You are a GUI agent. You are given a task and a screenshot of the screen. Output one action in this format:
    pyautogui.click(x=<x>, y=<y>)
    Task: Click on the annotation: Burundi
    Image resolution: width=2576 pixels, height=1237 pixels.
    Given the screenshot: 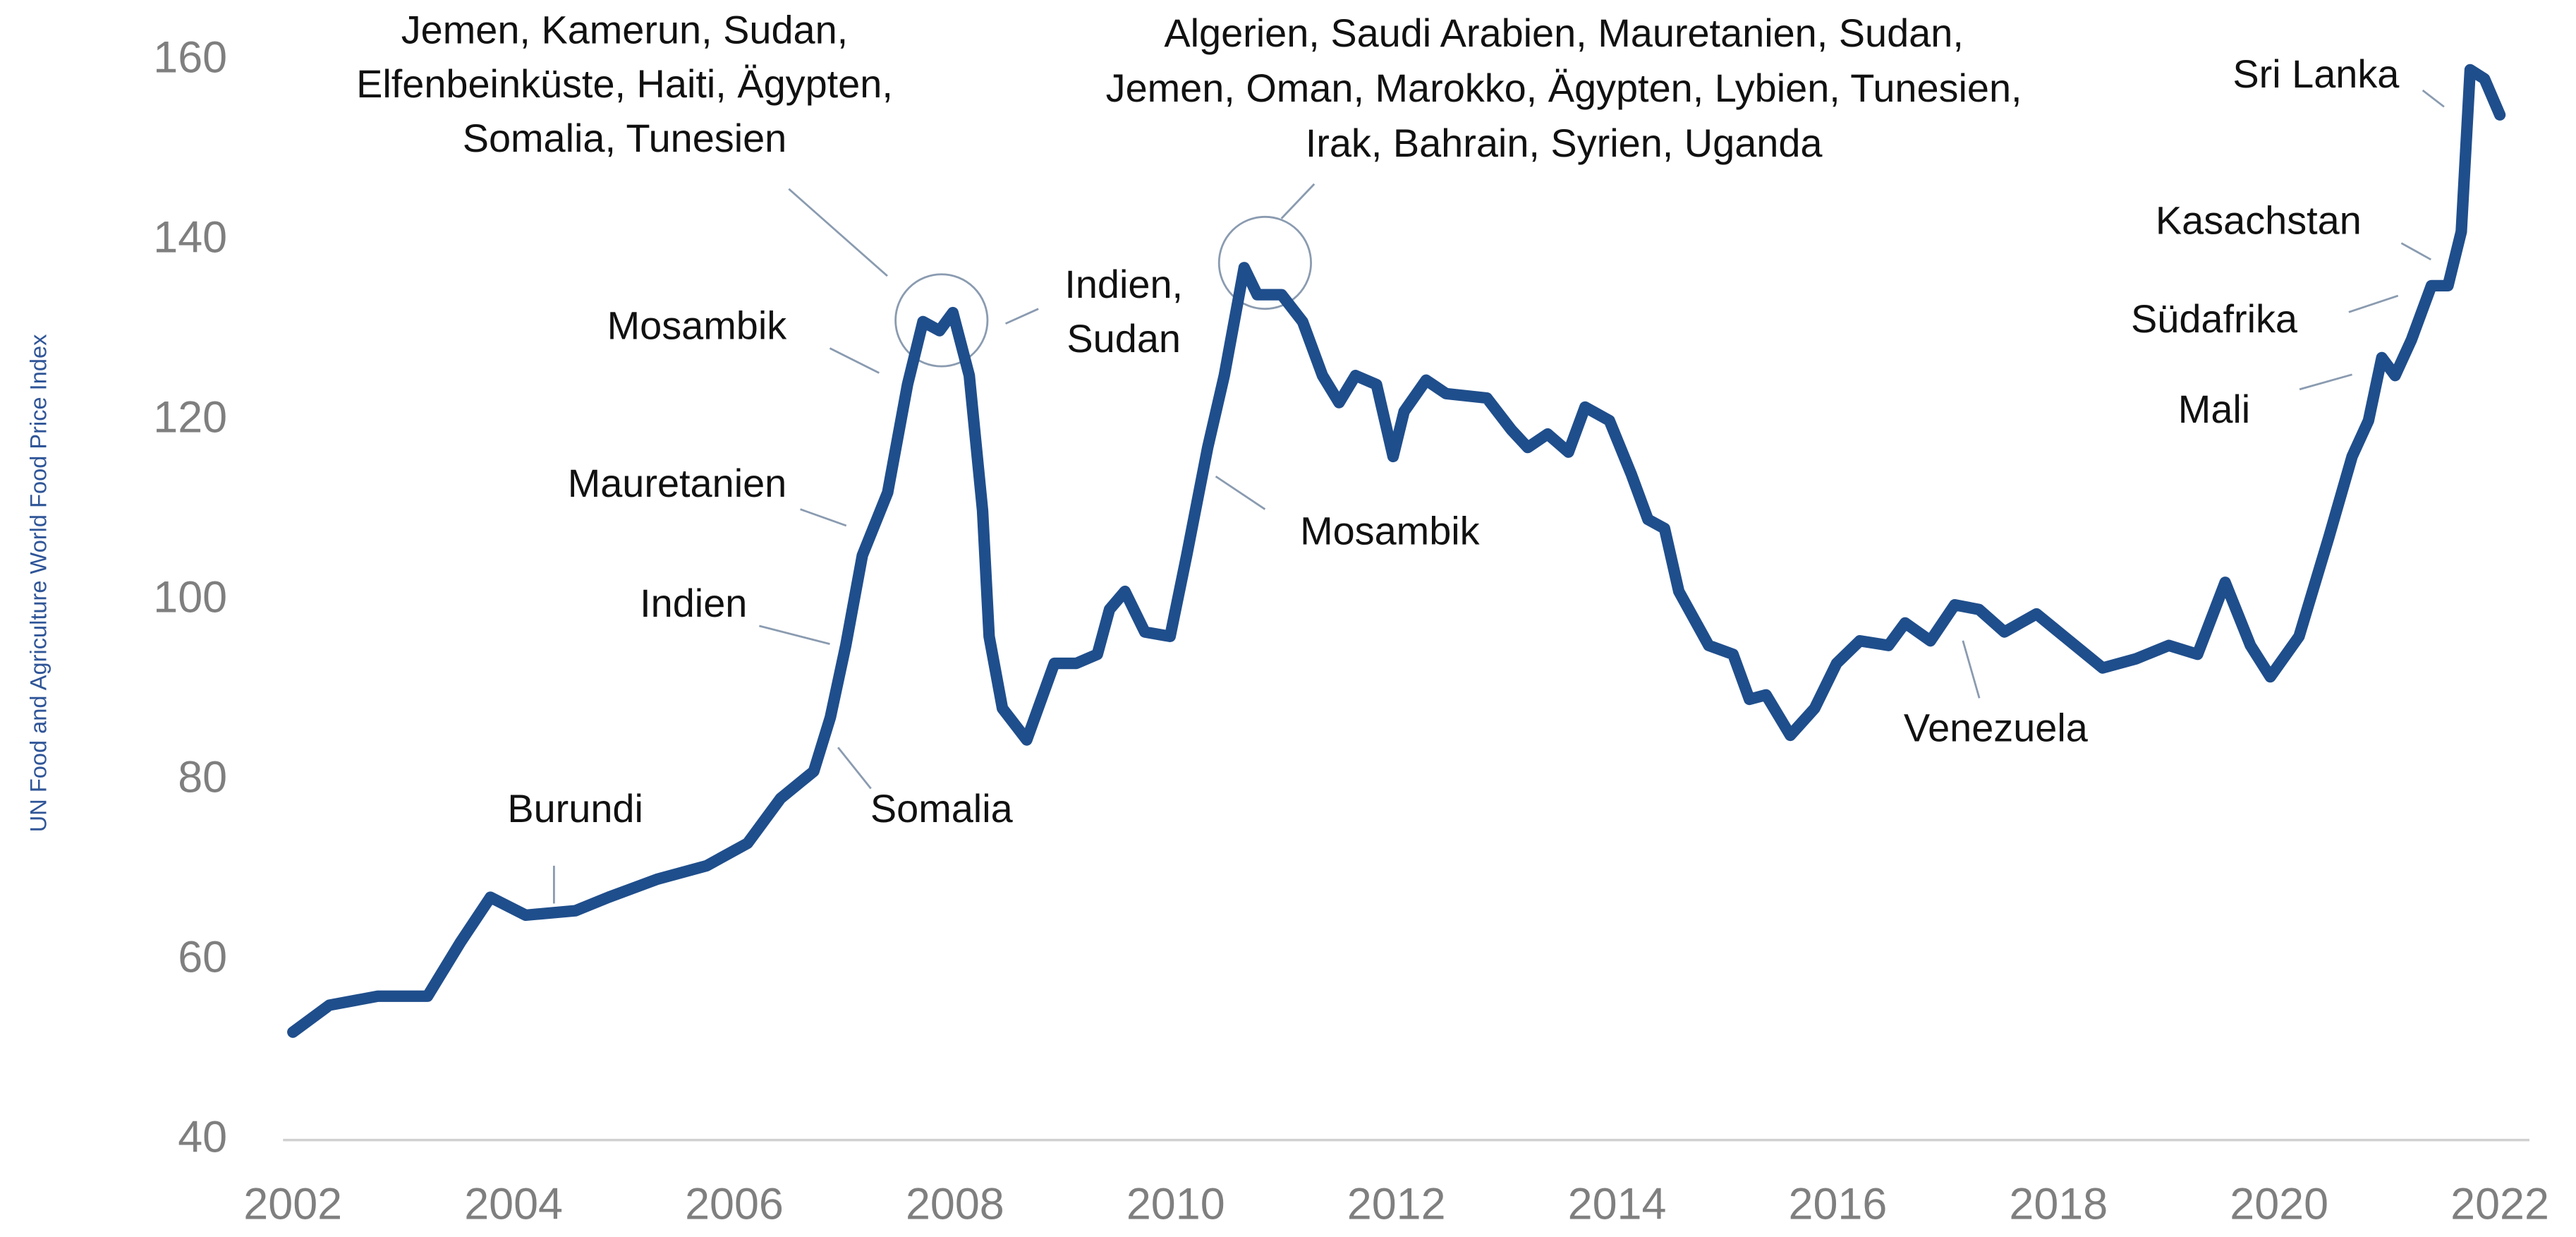 What is the action you would take?
    pyautogui.click(x=575, y=808)
    